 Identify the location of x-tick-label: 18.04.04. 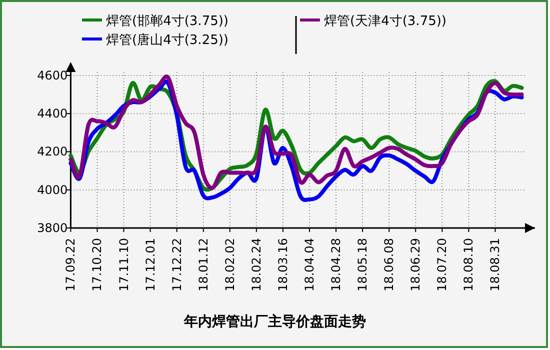
(309, 265).